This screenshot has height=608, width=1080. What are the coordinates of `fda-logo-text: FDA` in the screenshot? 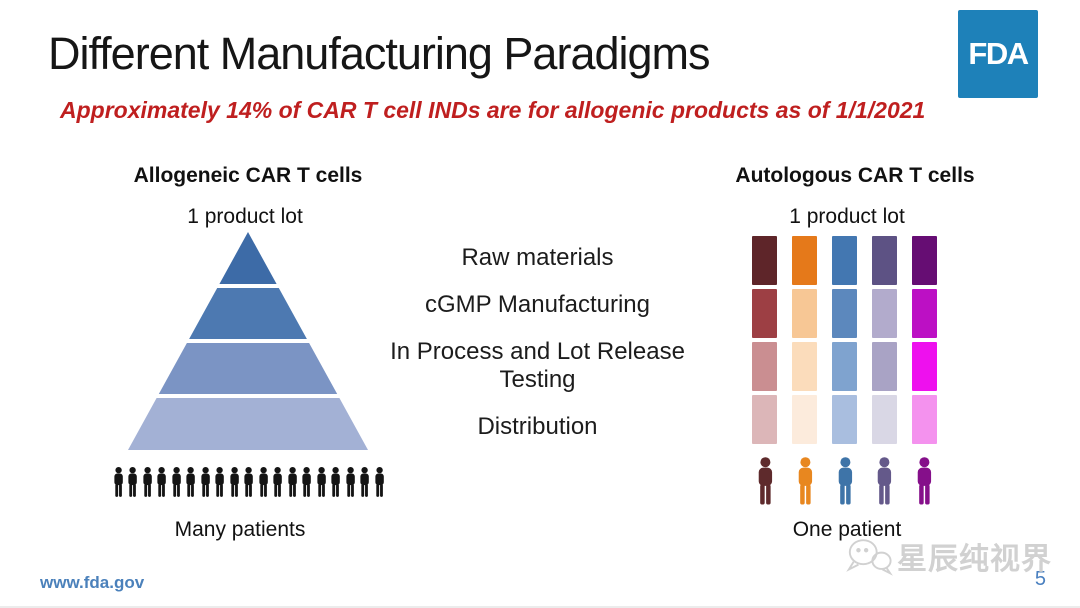 It's located at (998, 53).